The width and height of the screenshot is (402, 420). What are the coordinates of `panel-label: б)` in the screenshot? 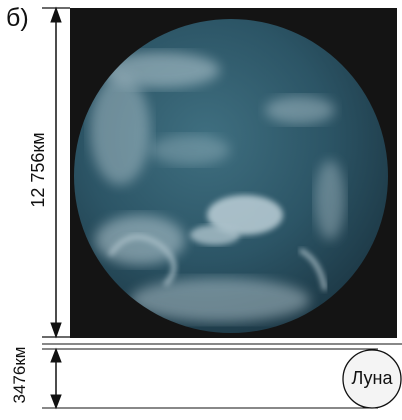 It's located at (17, 18).